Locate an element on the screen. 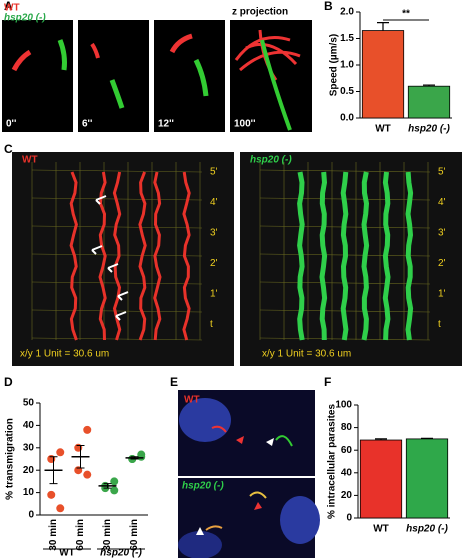  y-tick-label: 80 is located at coordinates (347, 427).